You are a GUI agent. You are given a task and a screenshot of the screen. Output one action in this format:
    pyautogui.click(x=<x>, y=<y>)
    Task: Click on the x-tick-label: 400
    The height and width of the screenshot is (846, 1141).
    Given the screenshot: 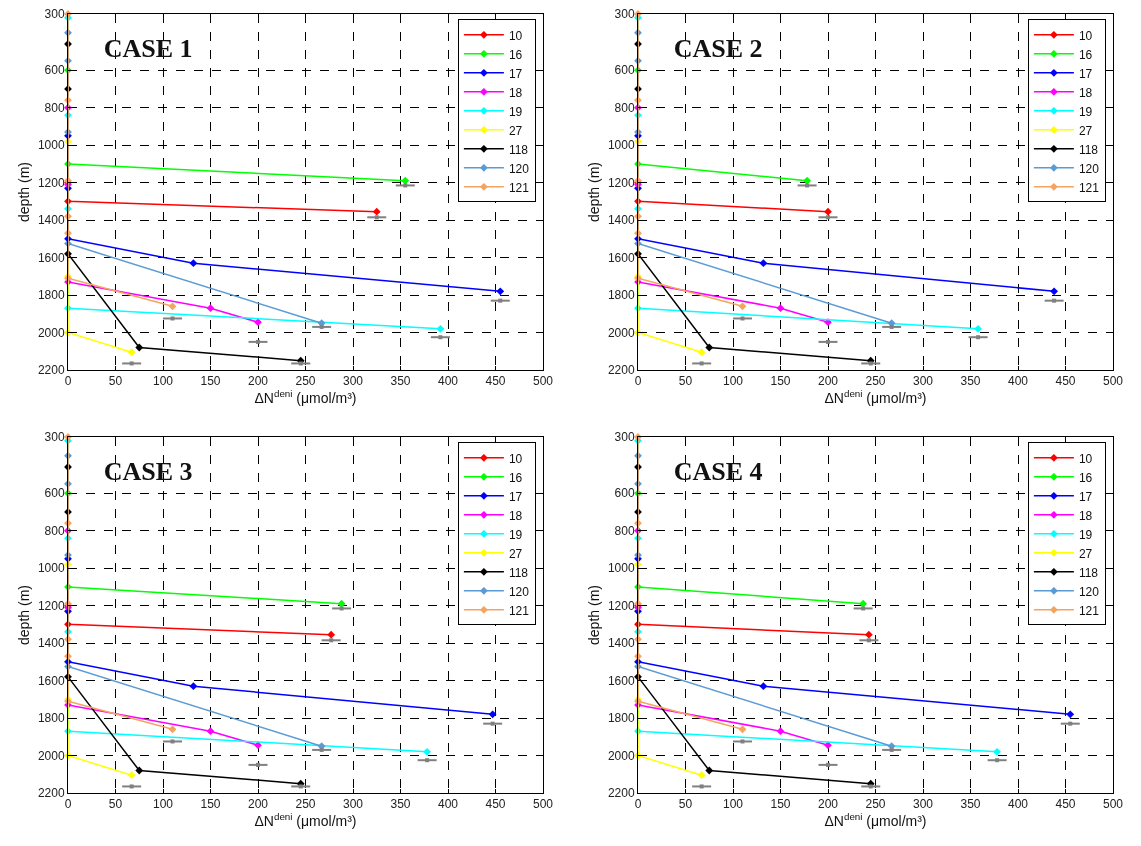 What is the action you would take?
    pyautogui.click(x=448, y=381)
    